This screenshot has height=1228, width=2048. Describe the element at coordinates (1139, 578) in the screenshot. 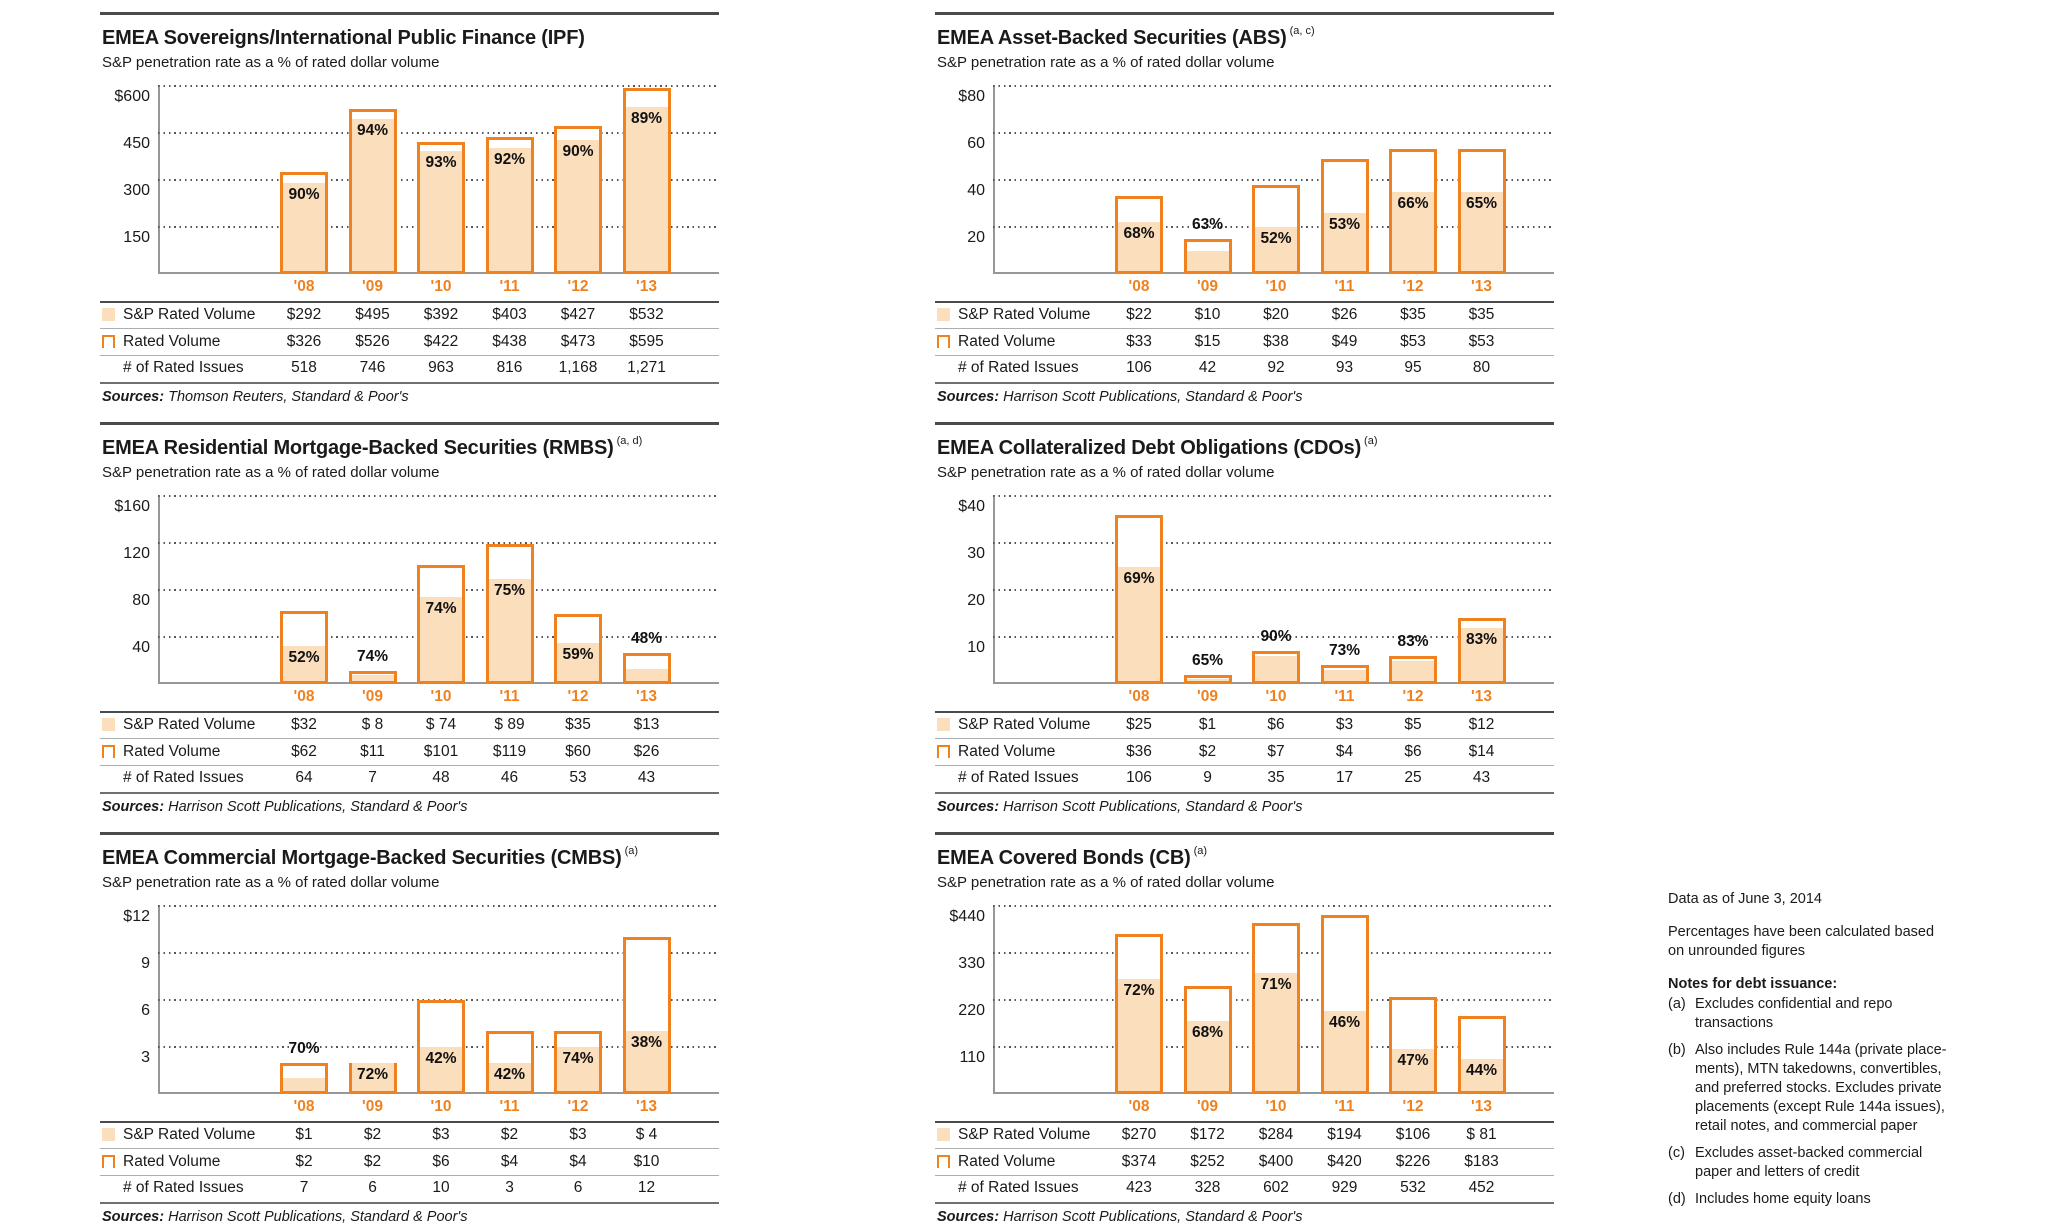

I see `pct-label: 69%` at that location.